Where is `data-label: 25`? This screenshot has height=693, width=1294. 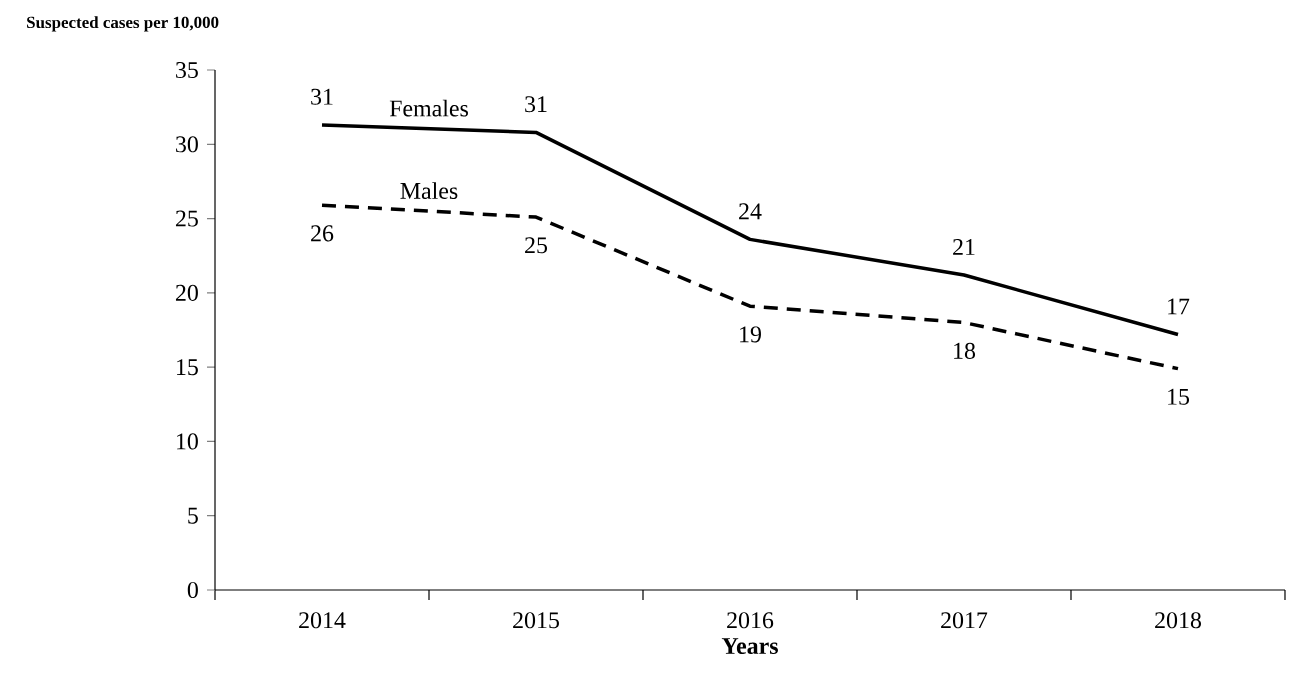
data-label: 25 is located at coordinates (536, 245).